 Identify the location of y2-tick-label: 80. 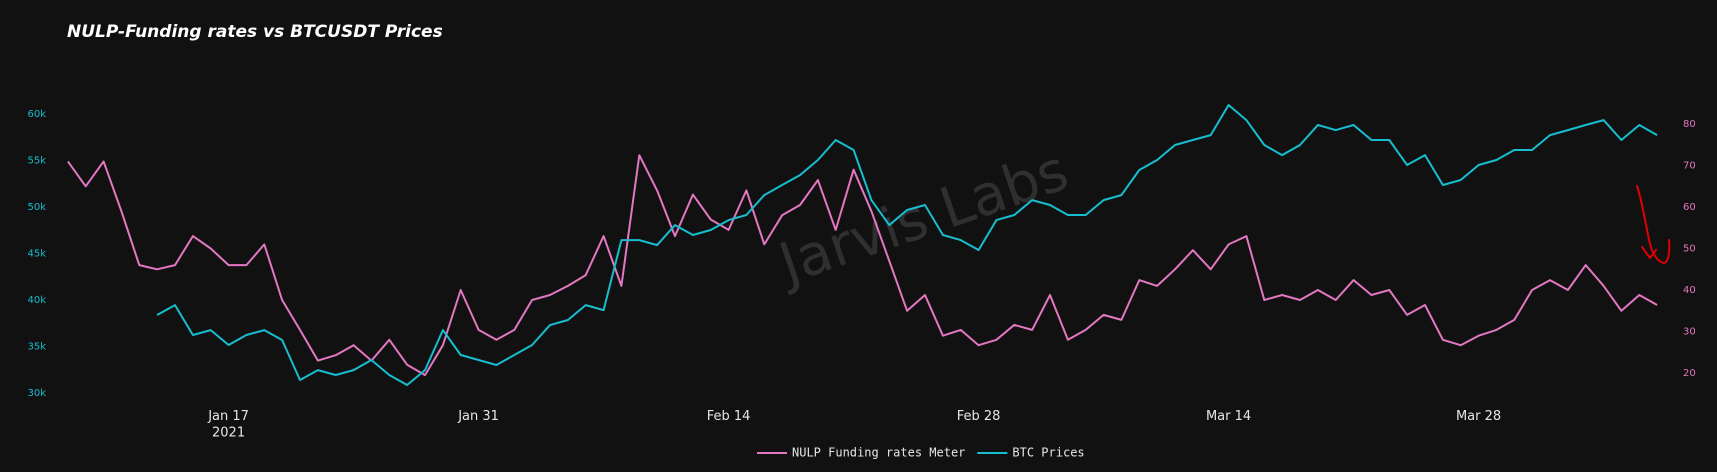
(1689, 124).